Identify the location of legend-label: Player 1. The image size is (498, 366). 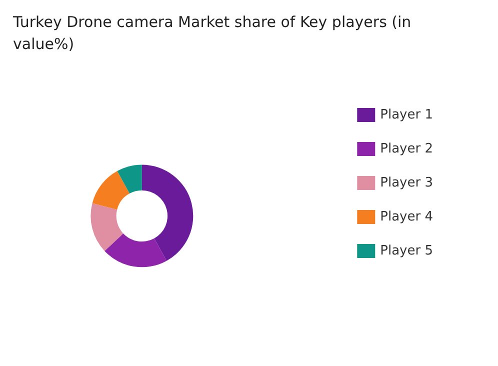
(406, 115).